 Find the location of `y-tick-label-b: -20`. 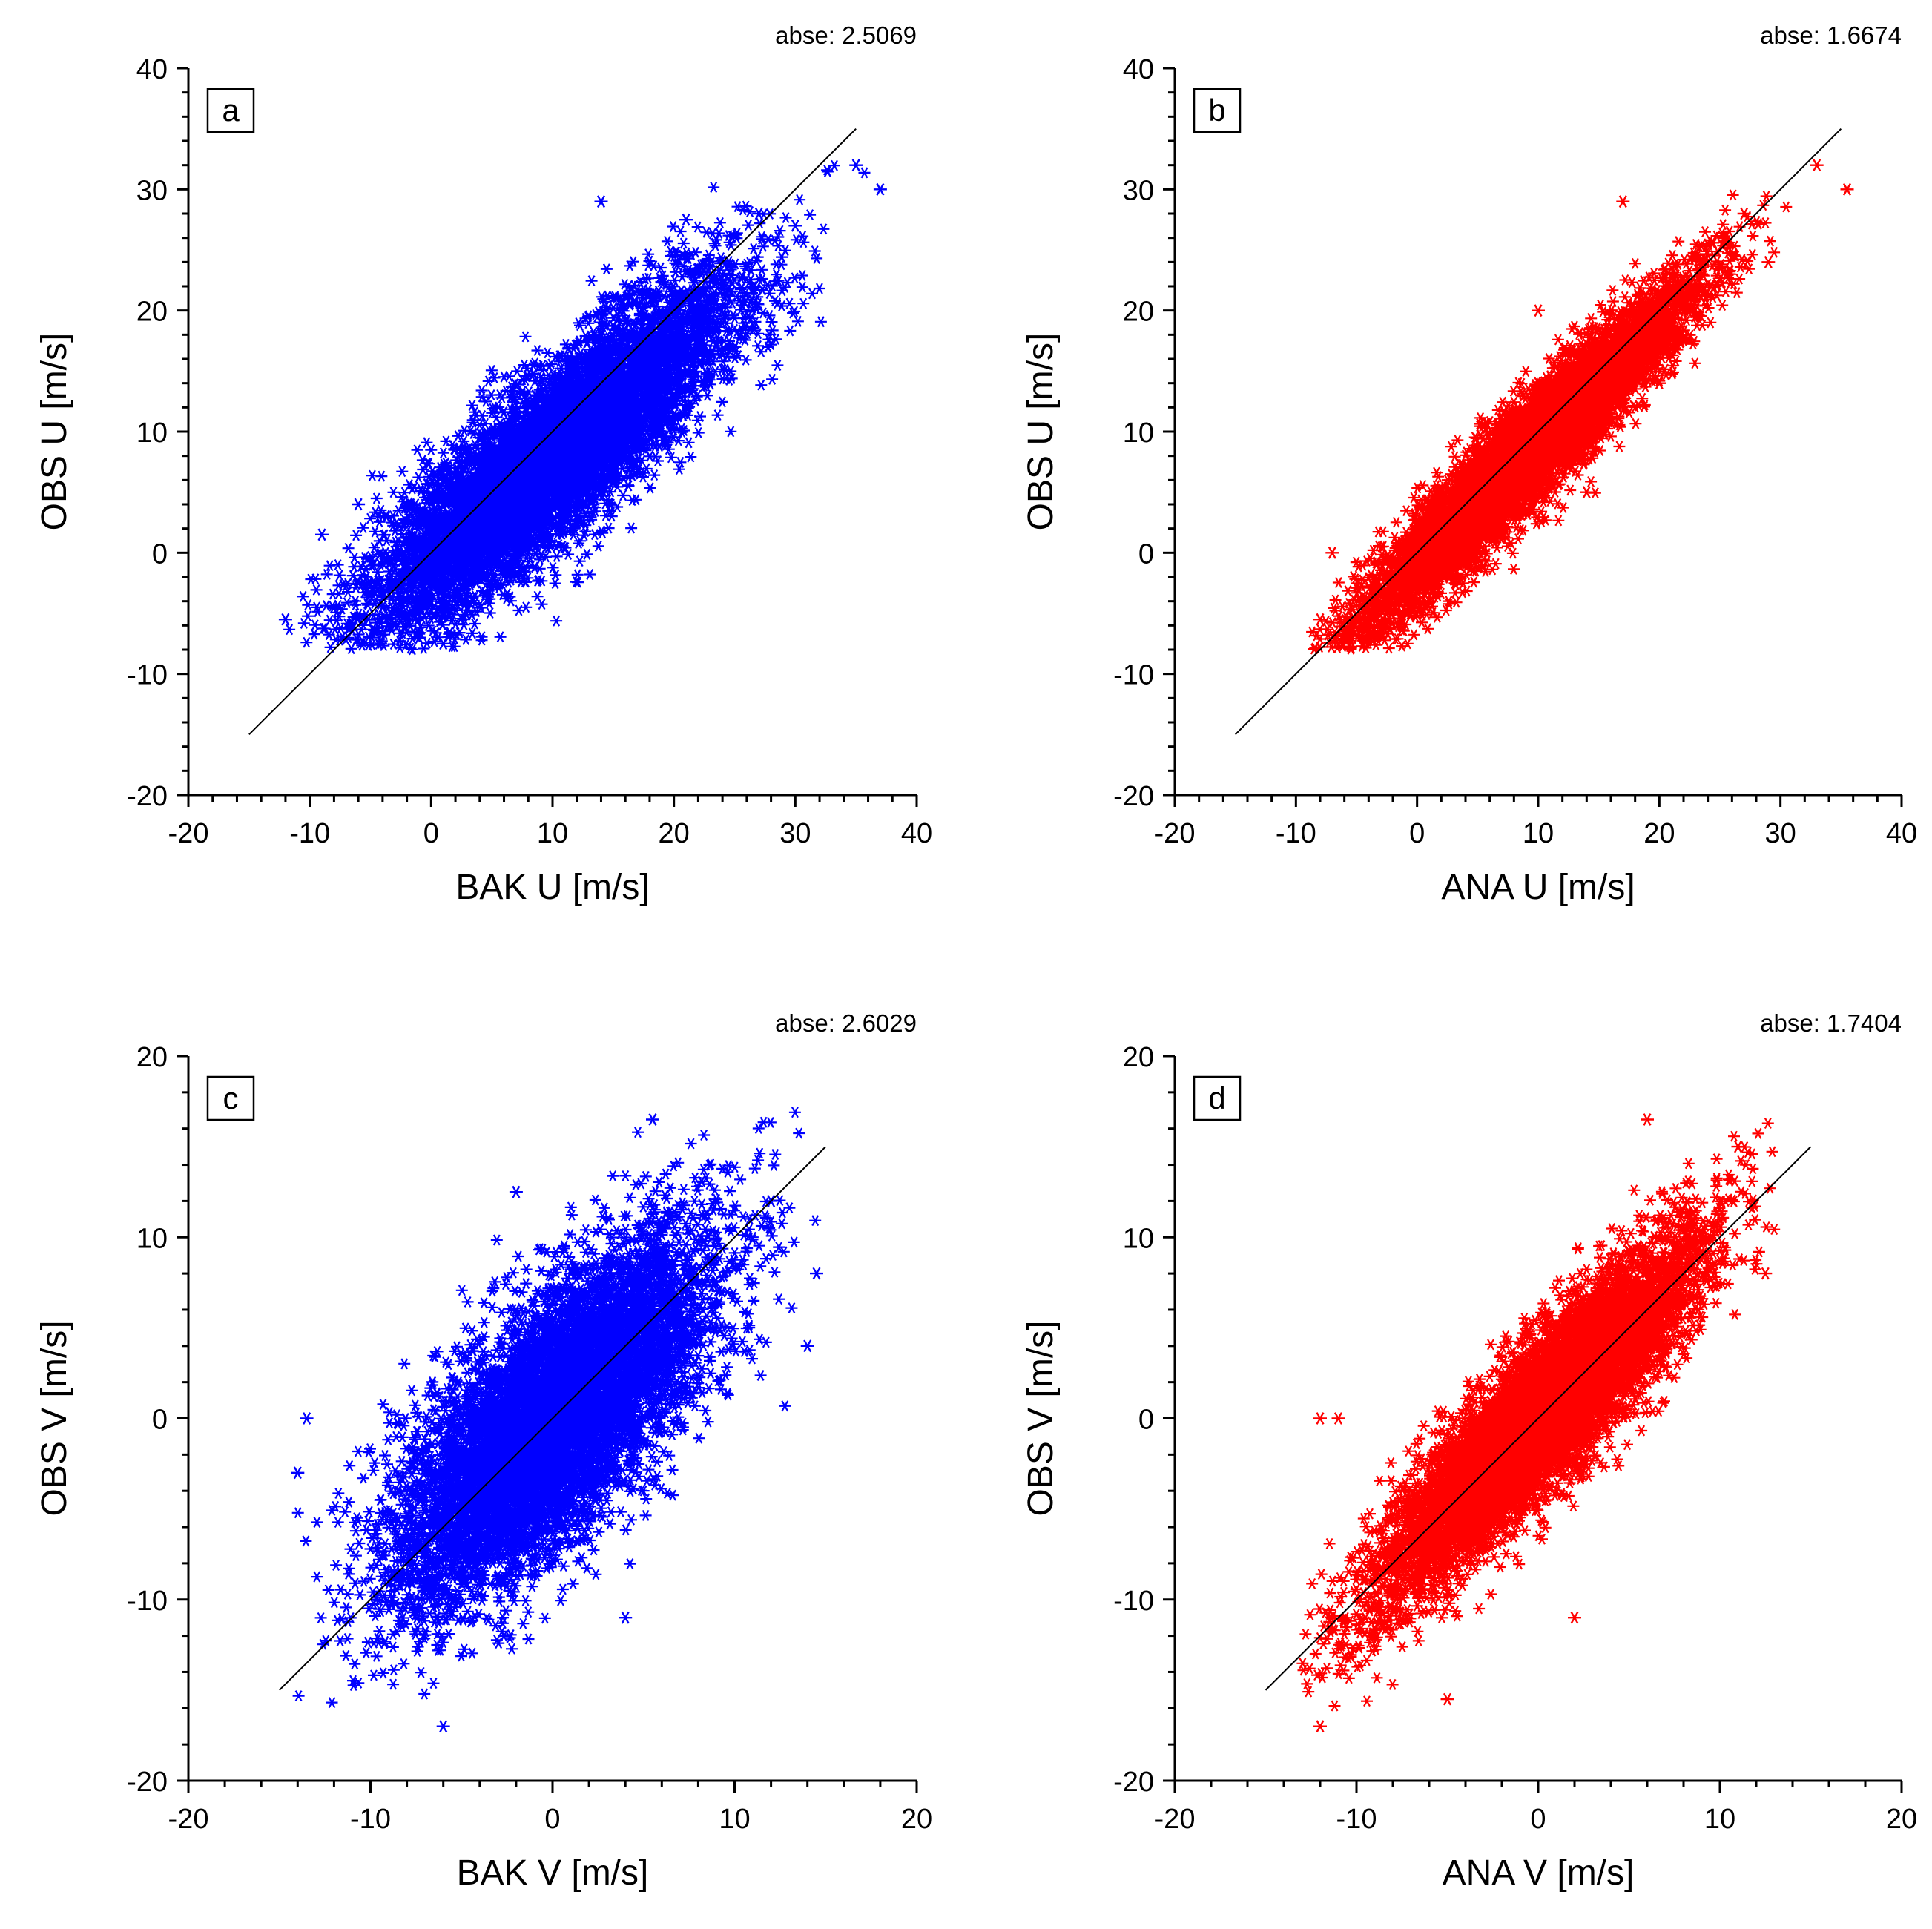

y-tick-label-b: -20 is located at coordinates (1133, 796).